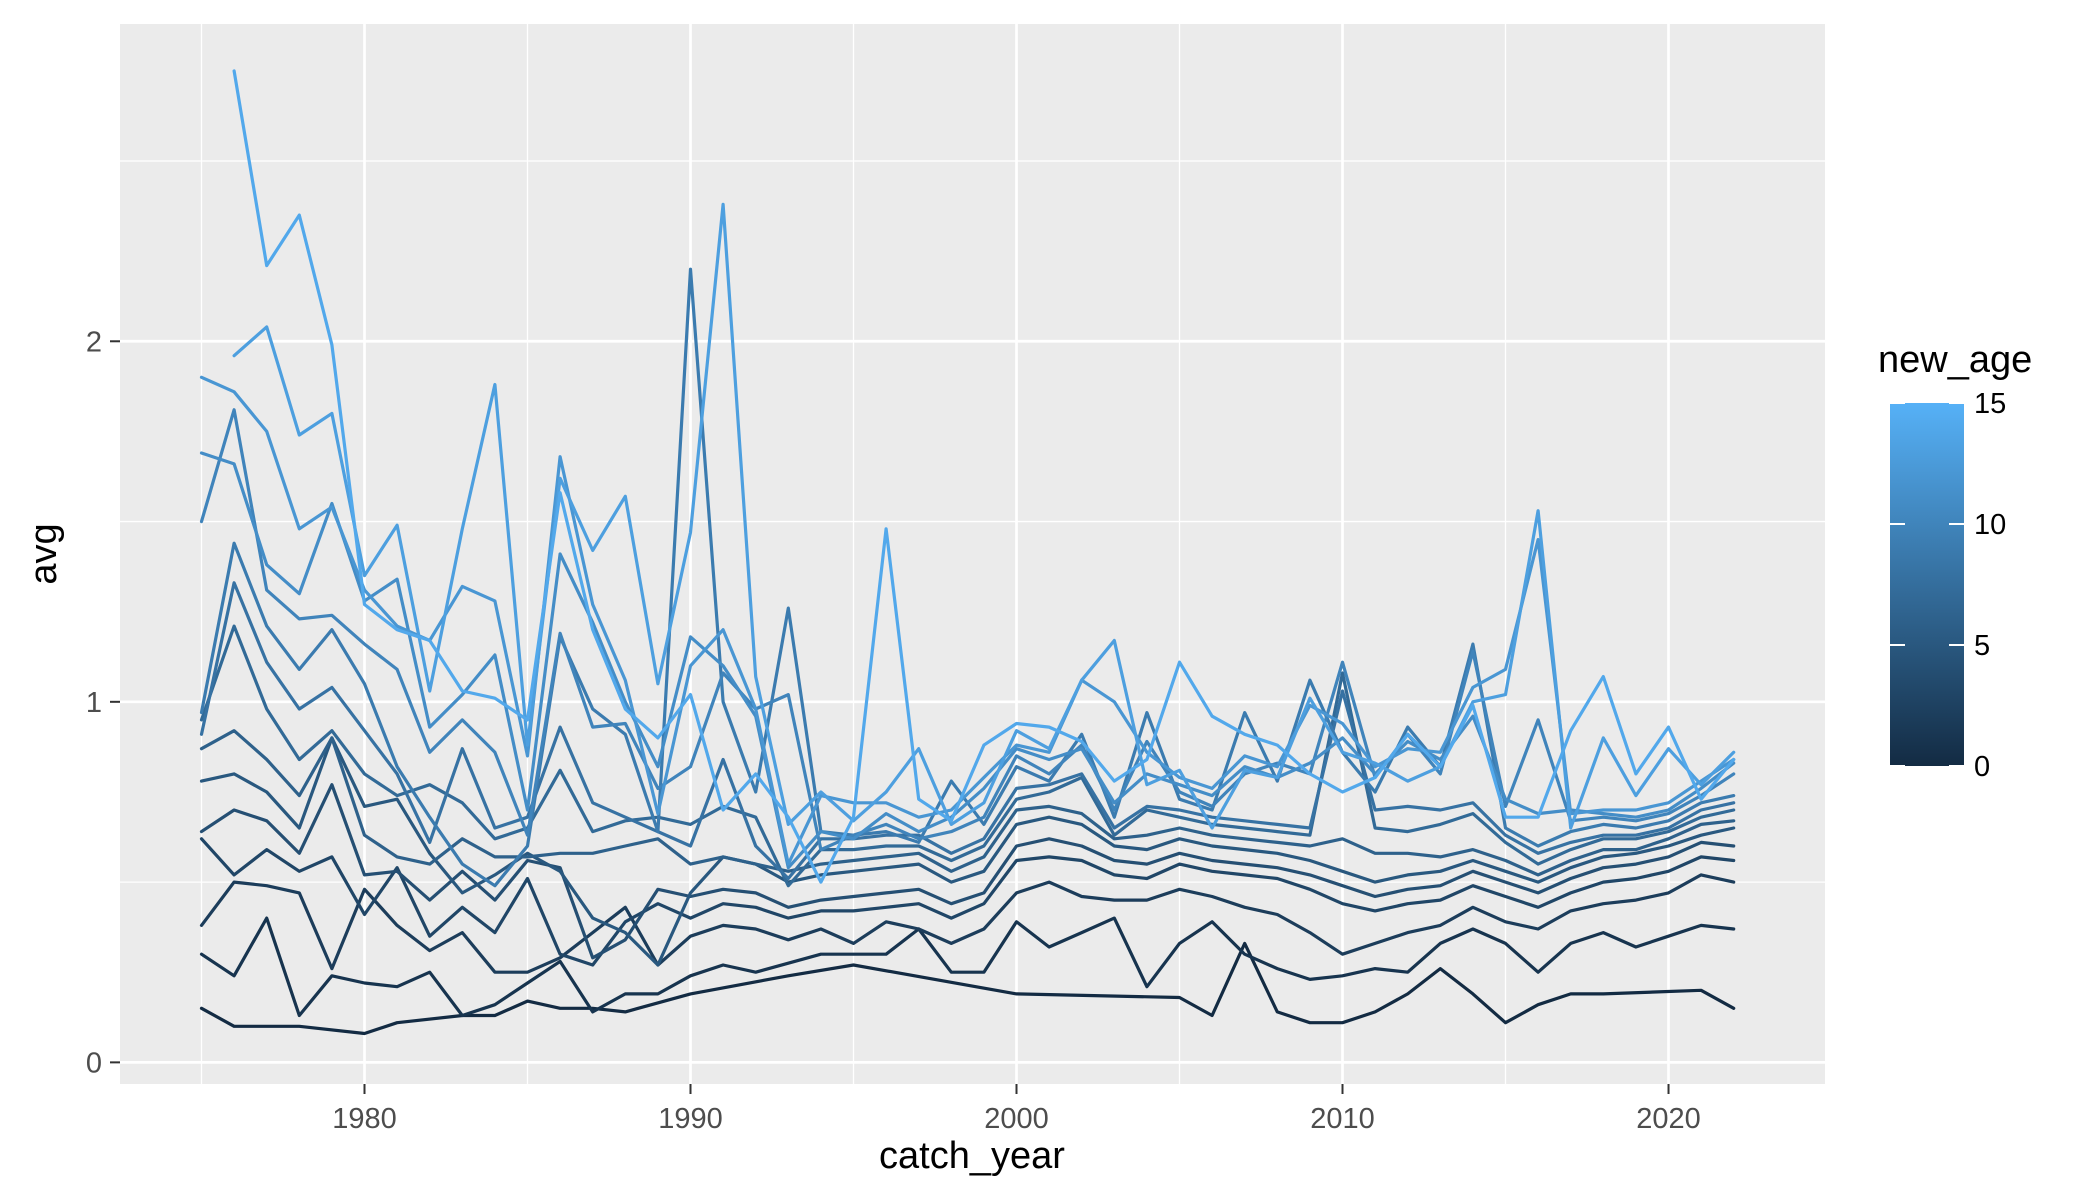 The image size is (2100, 1200). What do you see at coordinates (1955, 360) in the screenshot?
I see `legend-title: new_age` at bounding box center [1955, 360].